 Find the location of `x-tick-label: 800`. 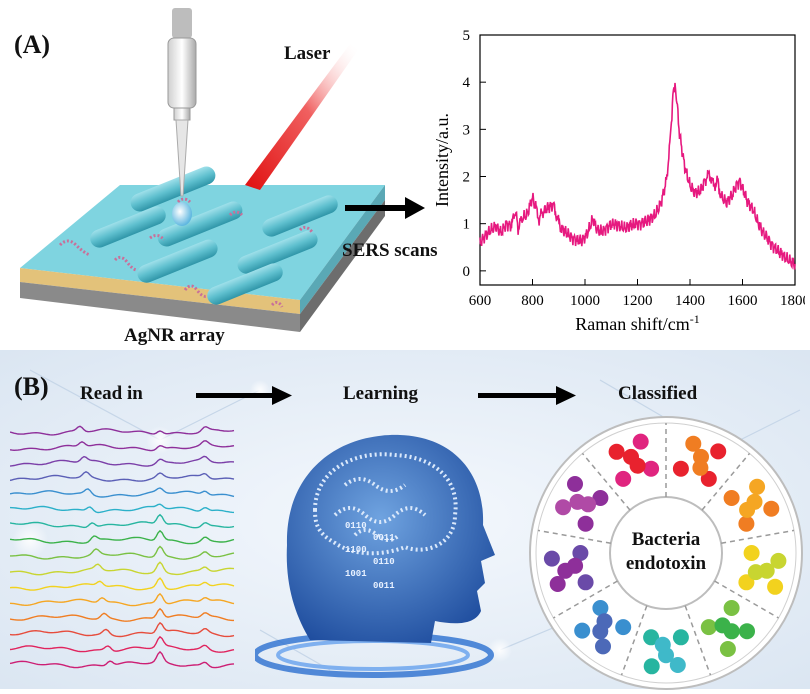

x-tick-label: 800 is located at coordinates (532, 301).